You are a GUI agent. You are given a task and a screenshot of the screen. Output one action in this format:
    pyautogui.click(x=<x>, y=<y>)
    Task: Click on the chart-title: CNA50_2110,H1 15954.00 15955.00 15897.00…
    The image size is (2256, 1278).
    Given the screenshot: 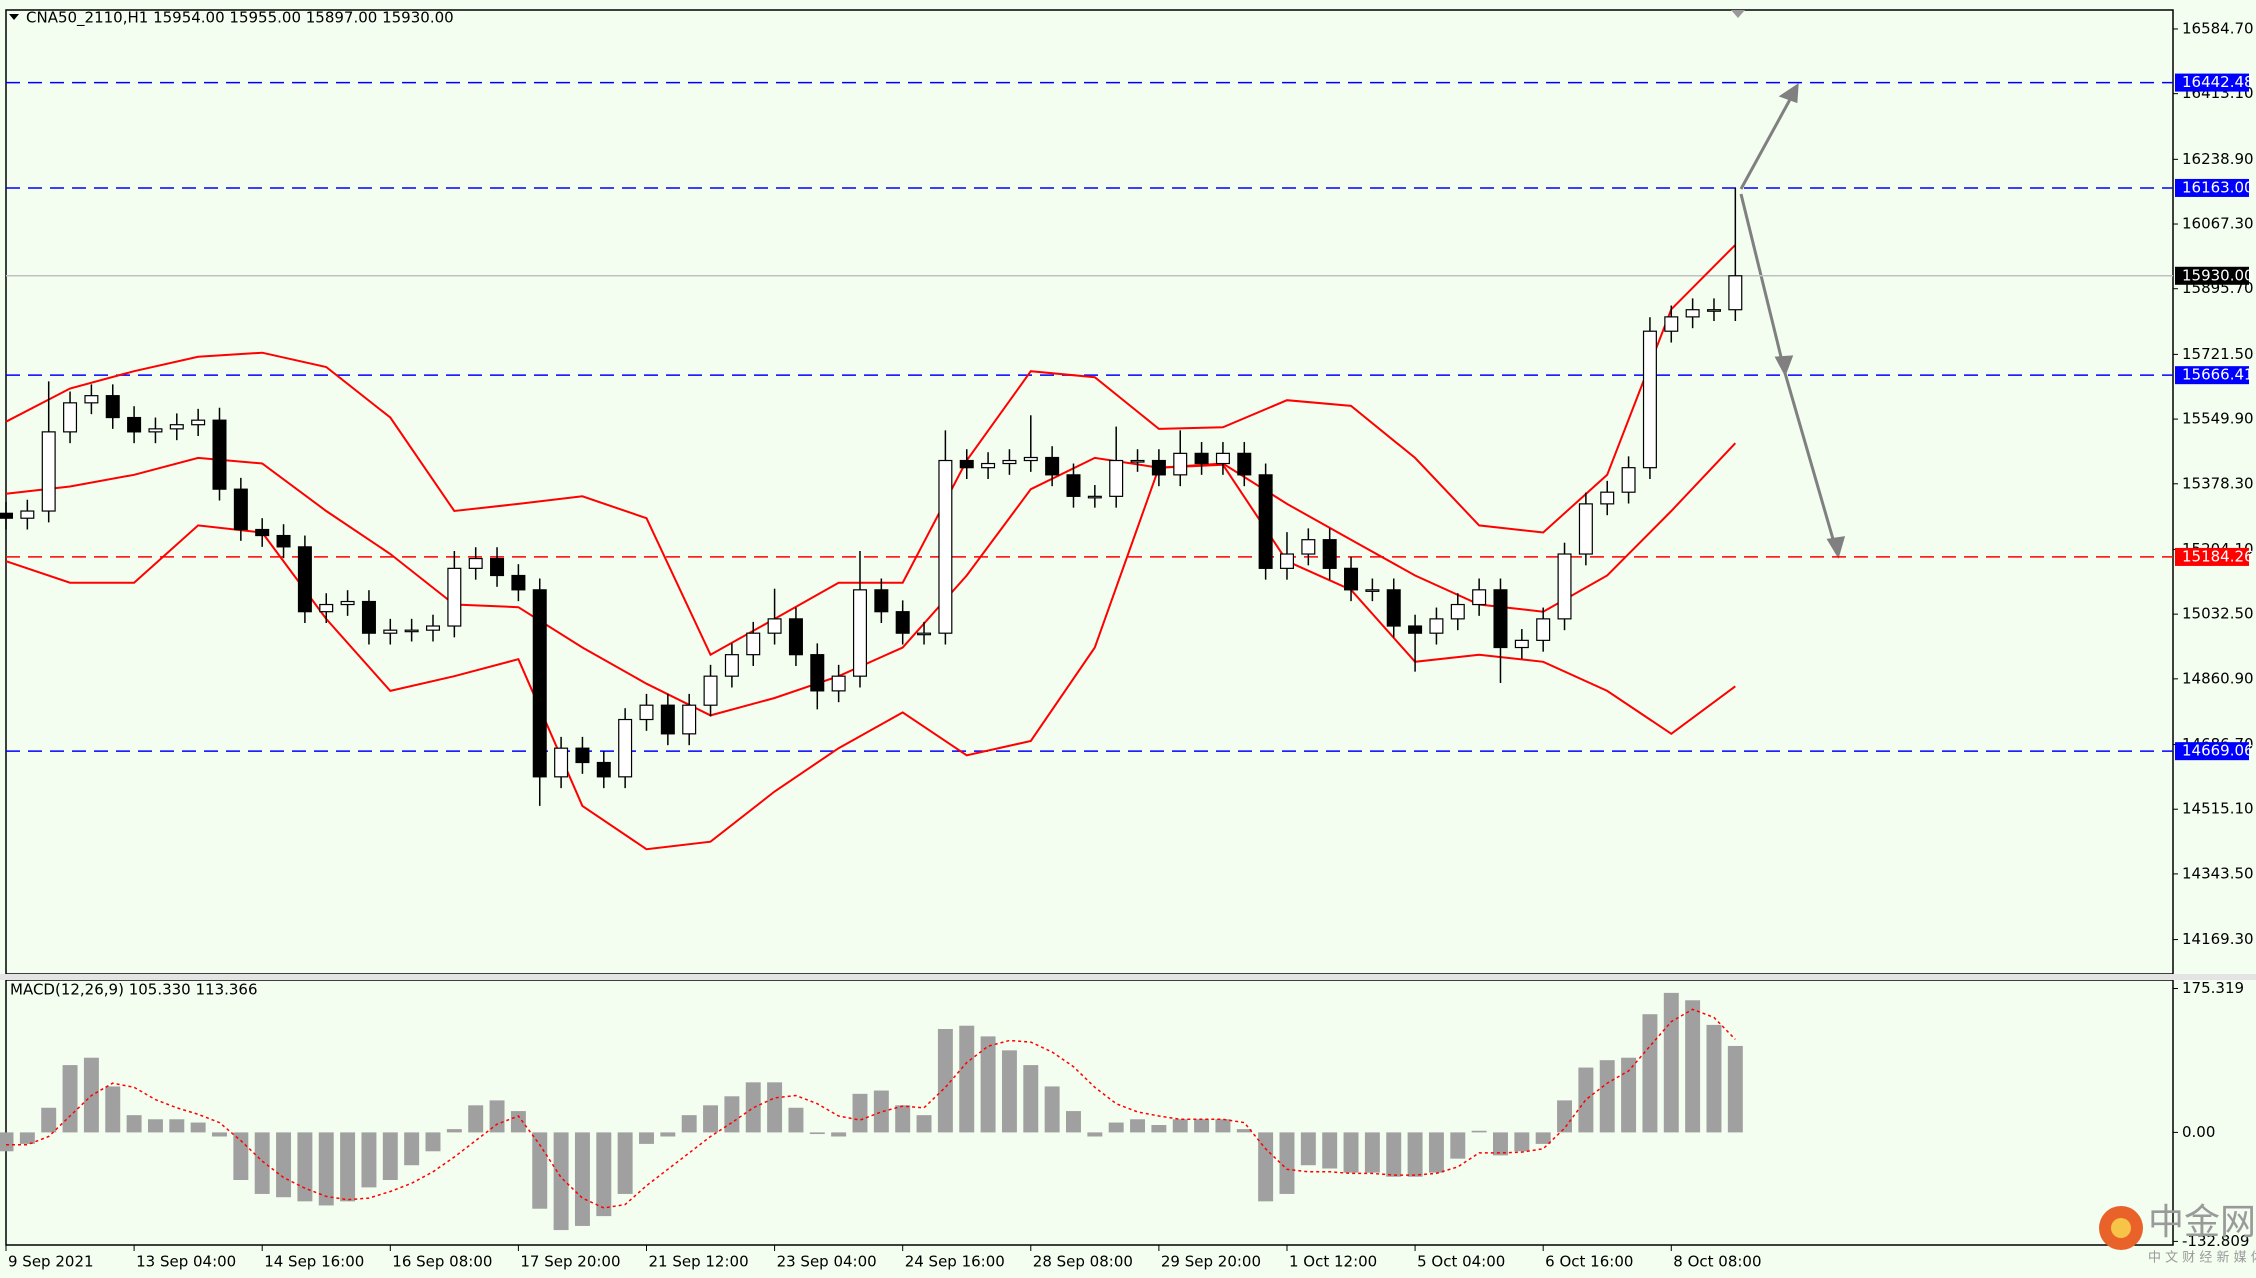 What is the action you would take?
    pyautogui.click(x=240, y=18)
    